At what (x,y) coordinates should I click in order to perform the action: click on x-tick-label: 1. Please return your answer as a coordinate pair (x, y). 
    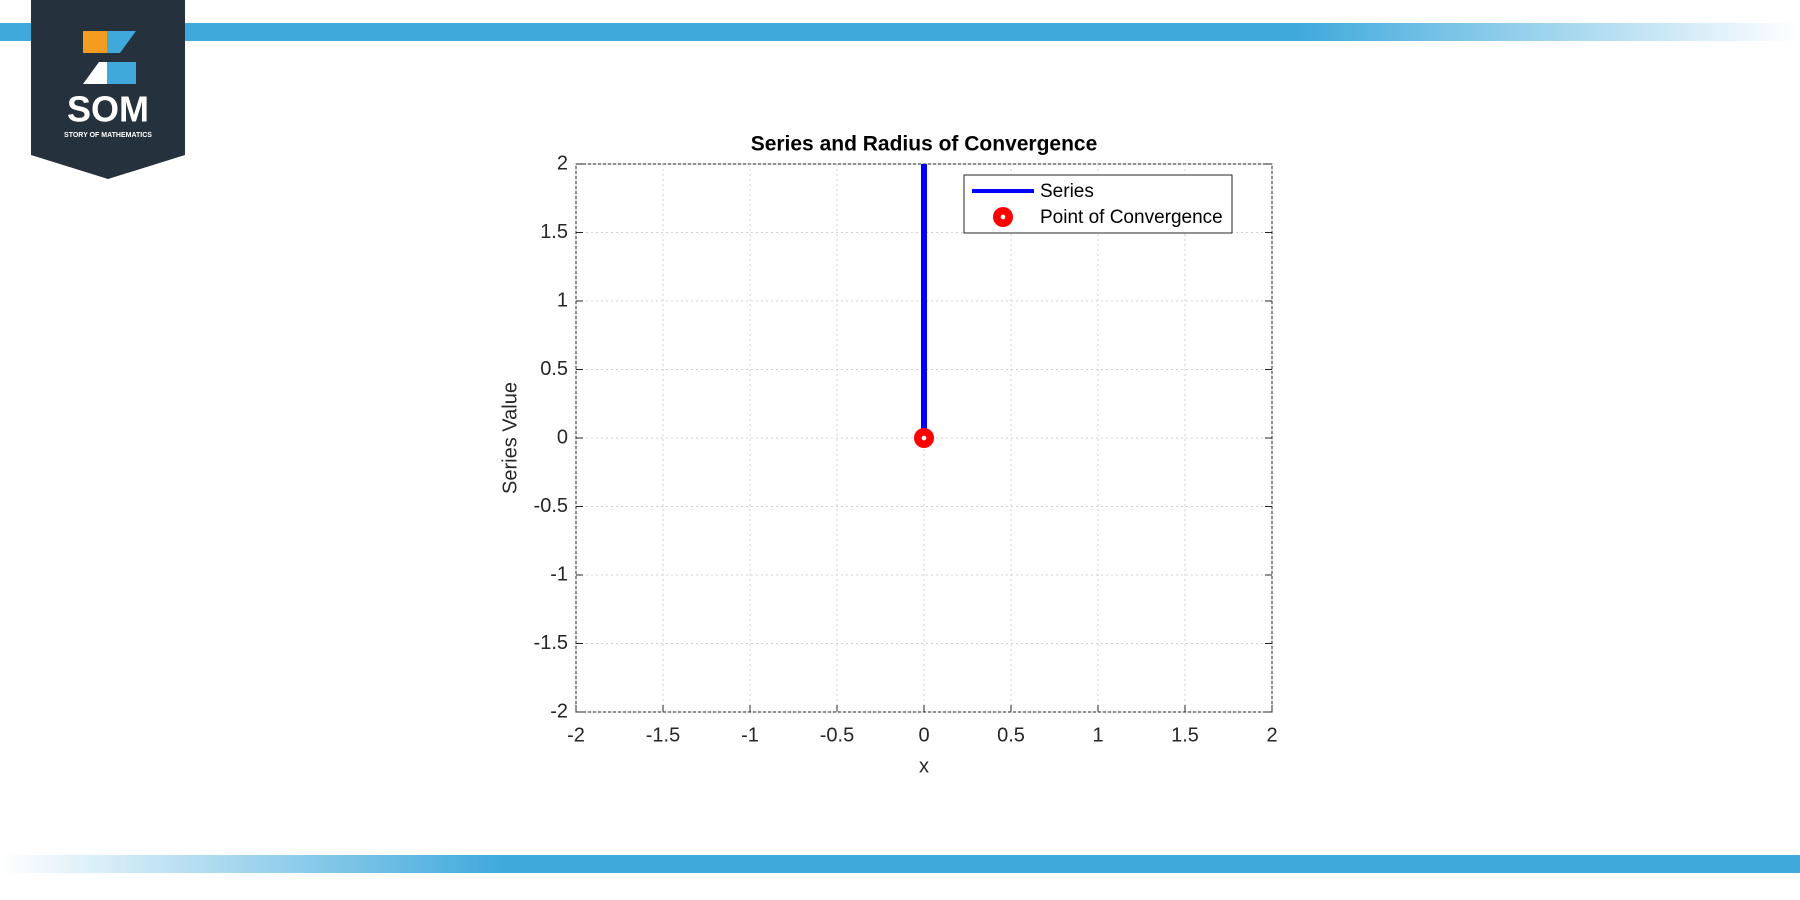
    Looking at the image, I should click on (1097, 735).